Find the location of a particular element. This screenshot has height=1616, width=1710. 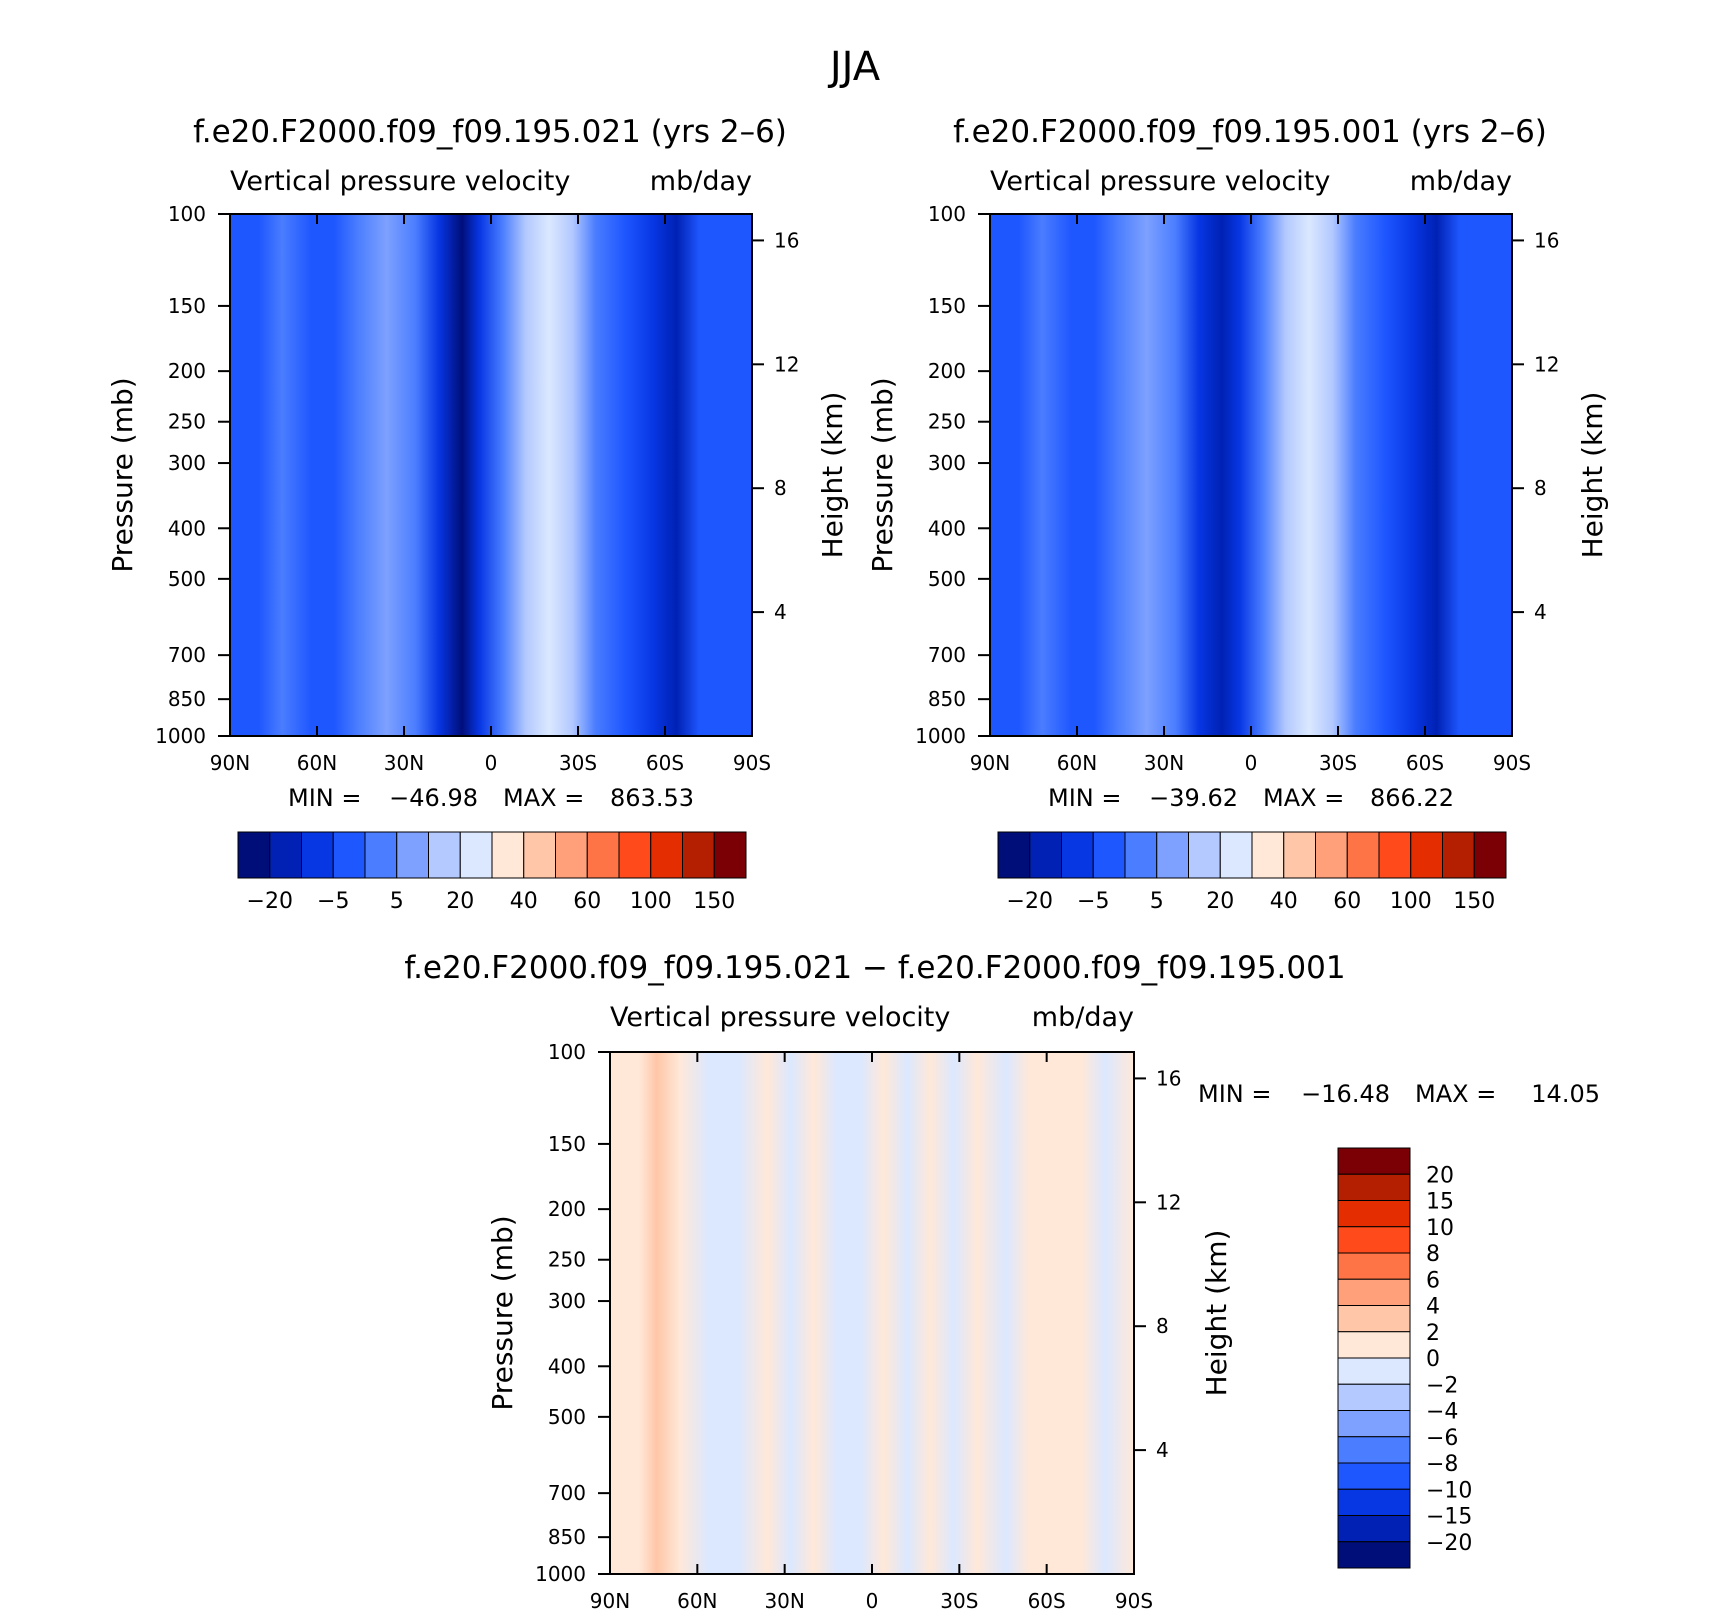

colorbar-label: 20 is located at coordinates (460, 901).